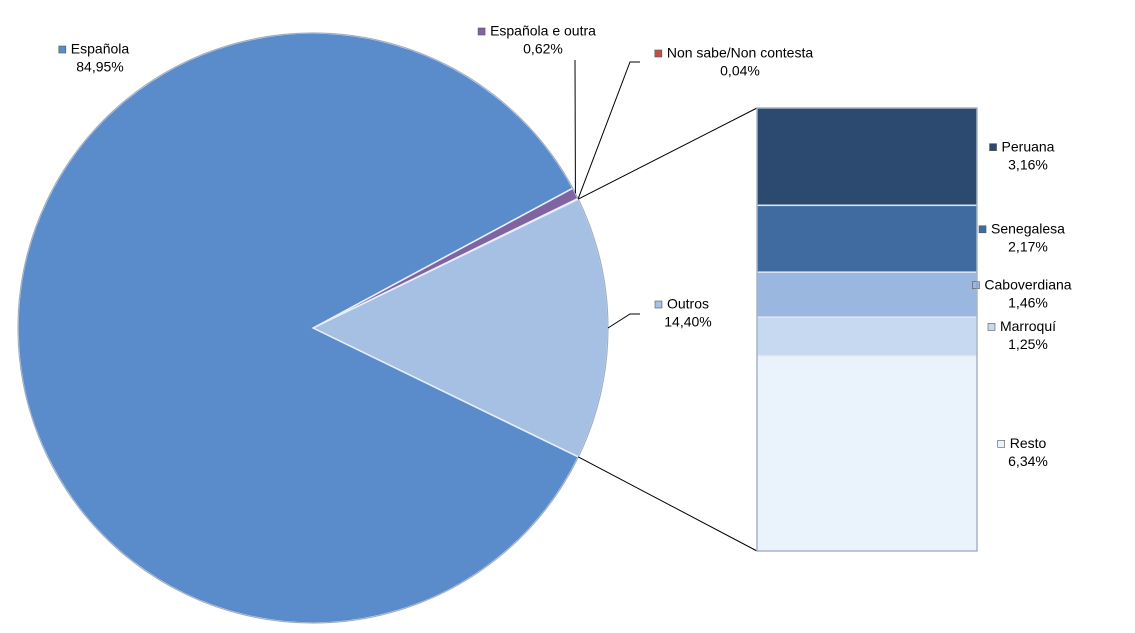 The image size is (1135, 633). I want to click on value-label: 6,34%, so click(1028, 461).